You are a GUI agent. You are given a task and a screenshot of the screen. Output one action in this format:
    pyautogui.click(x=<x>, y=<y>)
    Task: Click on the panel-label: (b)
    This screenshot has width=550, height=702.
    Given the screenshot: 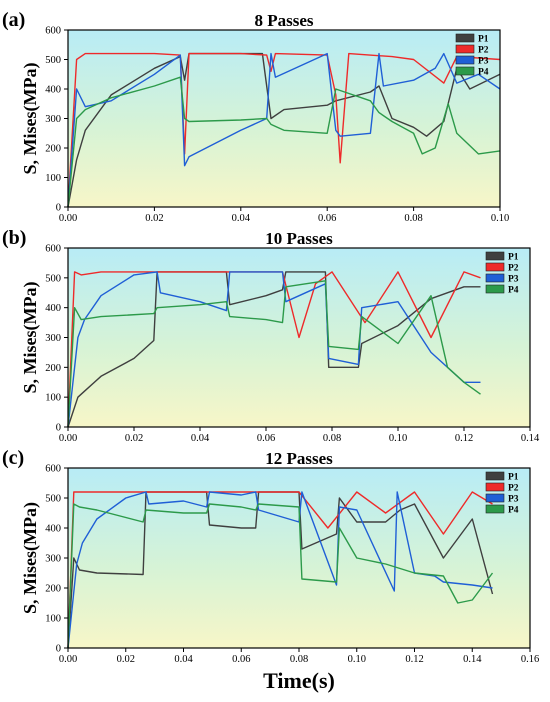 What is the action you would take?
    pyautogui.click(x=14, y=238)
    